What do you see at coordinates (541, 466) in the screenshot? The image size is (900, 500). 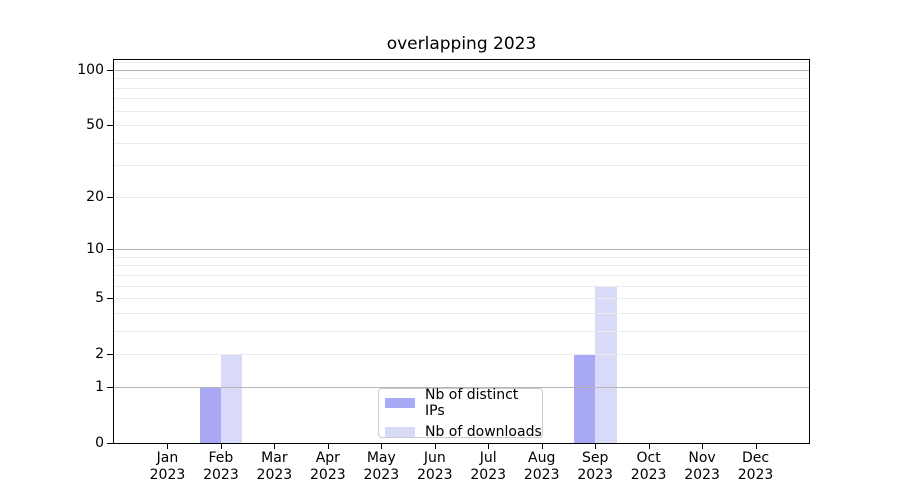 I see `x-tick-label: Aug 2023` at bounding box center [541, 466].